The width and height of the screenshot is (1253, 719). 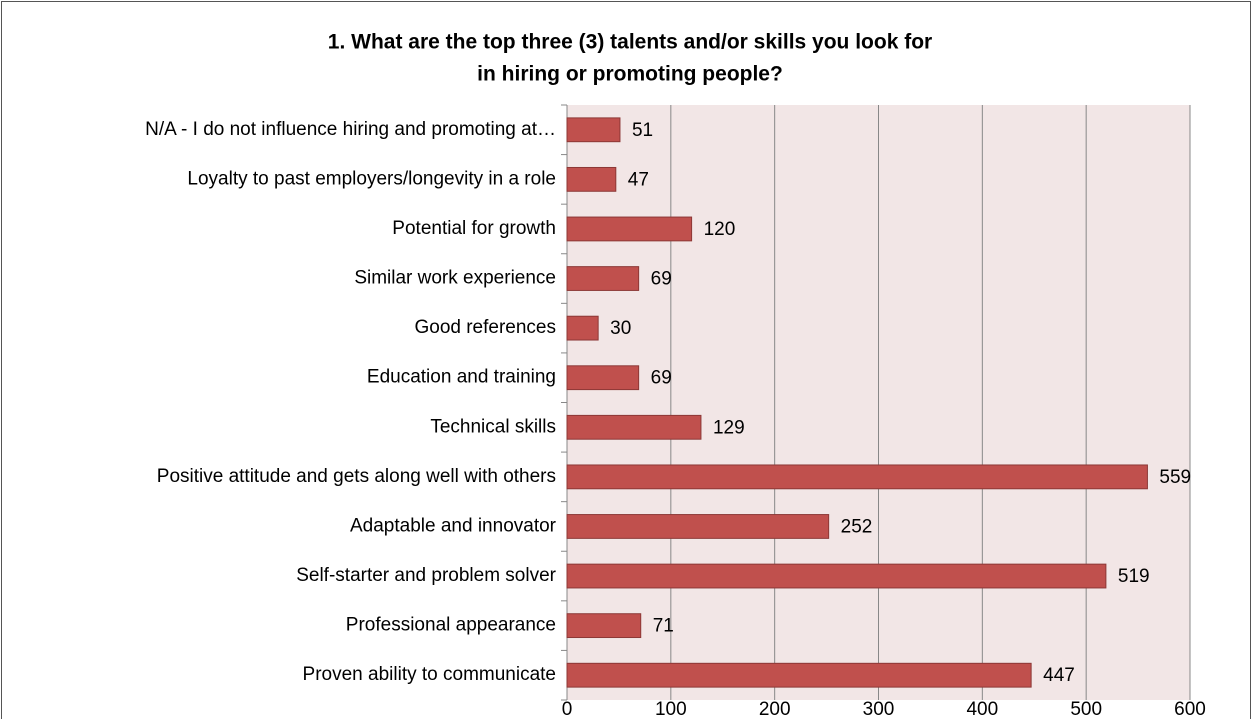 What do you see at coordinates (426, 575) in the screenshot?
I see `y-tick-label: Self-starter and problem solver` at bounding box center [426, 575].